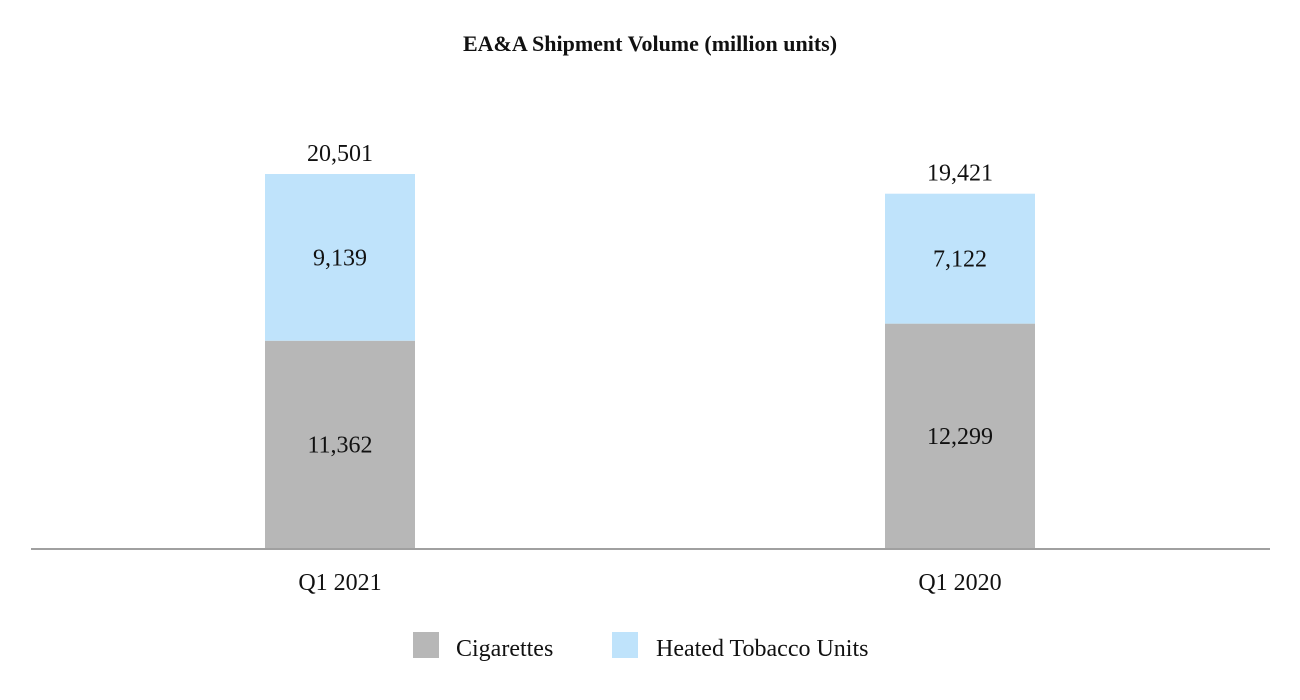  What do you see at coordinates (625, 645) in the screenshot?
I see `legend-swatch-heated-tobacco-units` at bounding box center [625, 645].